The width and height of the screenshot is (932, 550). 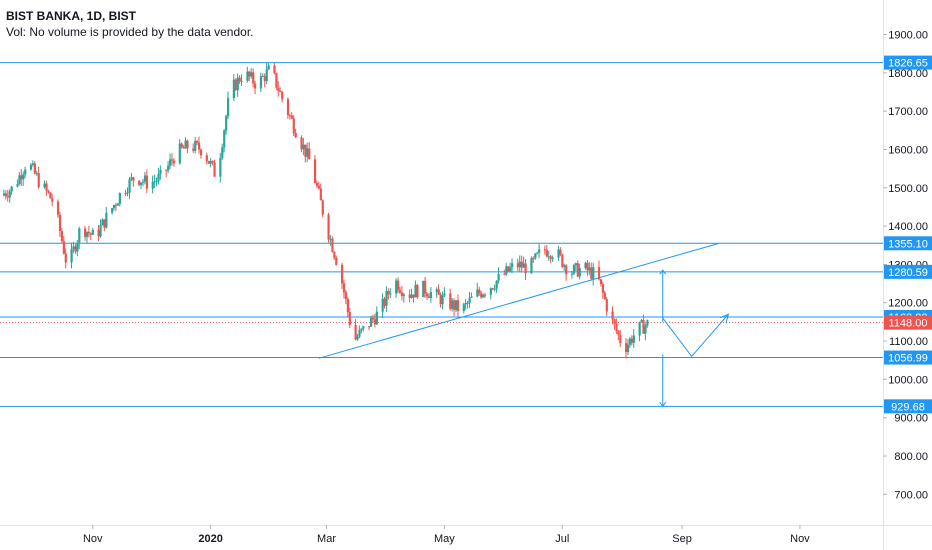 What do you see at coordinates (466, 535) in the screenshot?
I see `time-axis: Nov 2020 Mar May Jul Sep Nov` at bounding box center [466, 535].